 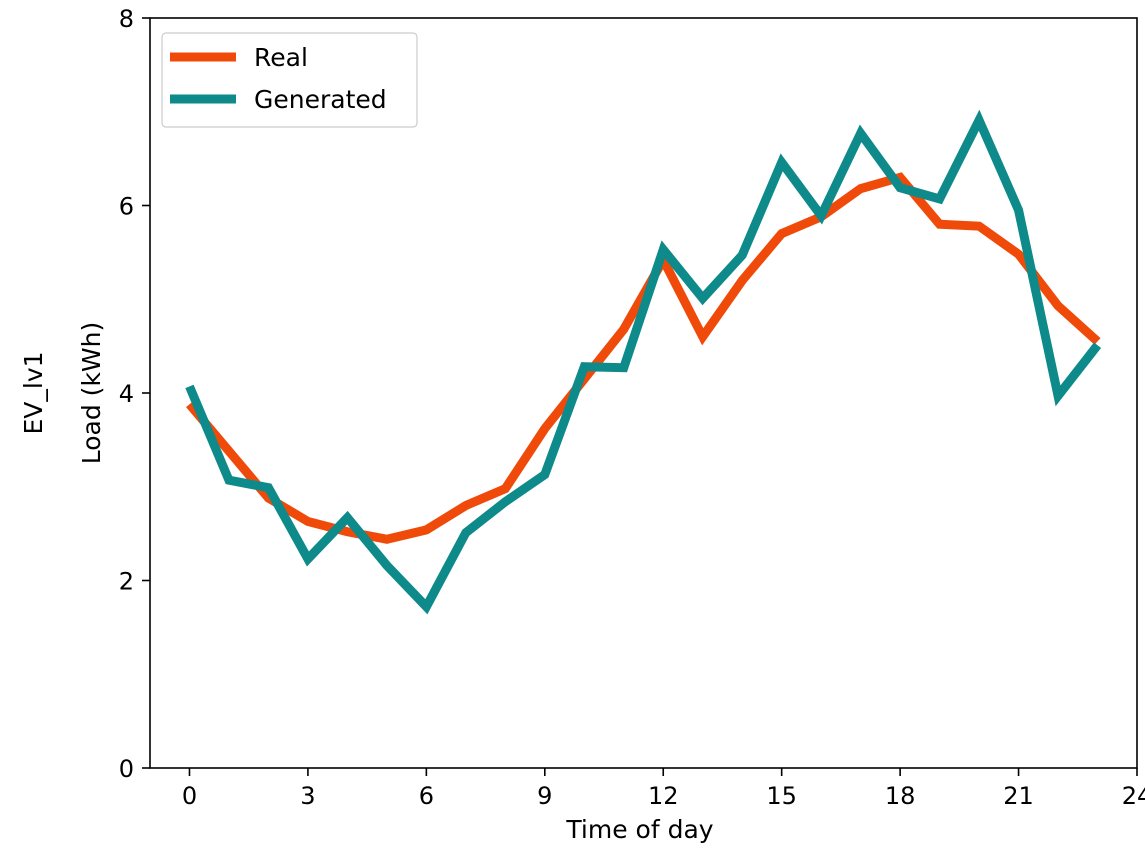 I want to click on x-tick-label: 6, so click(x=426, y=796).